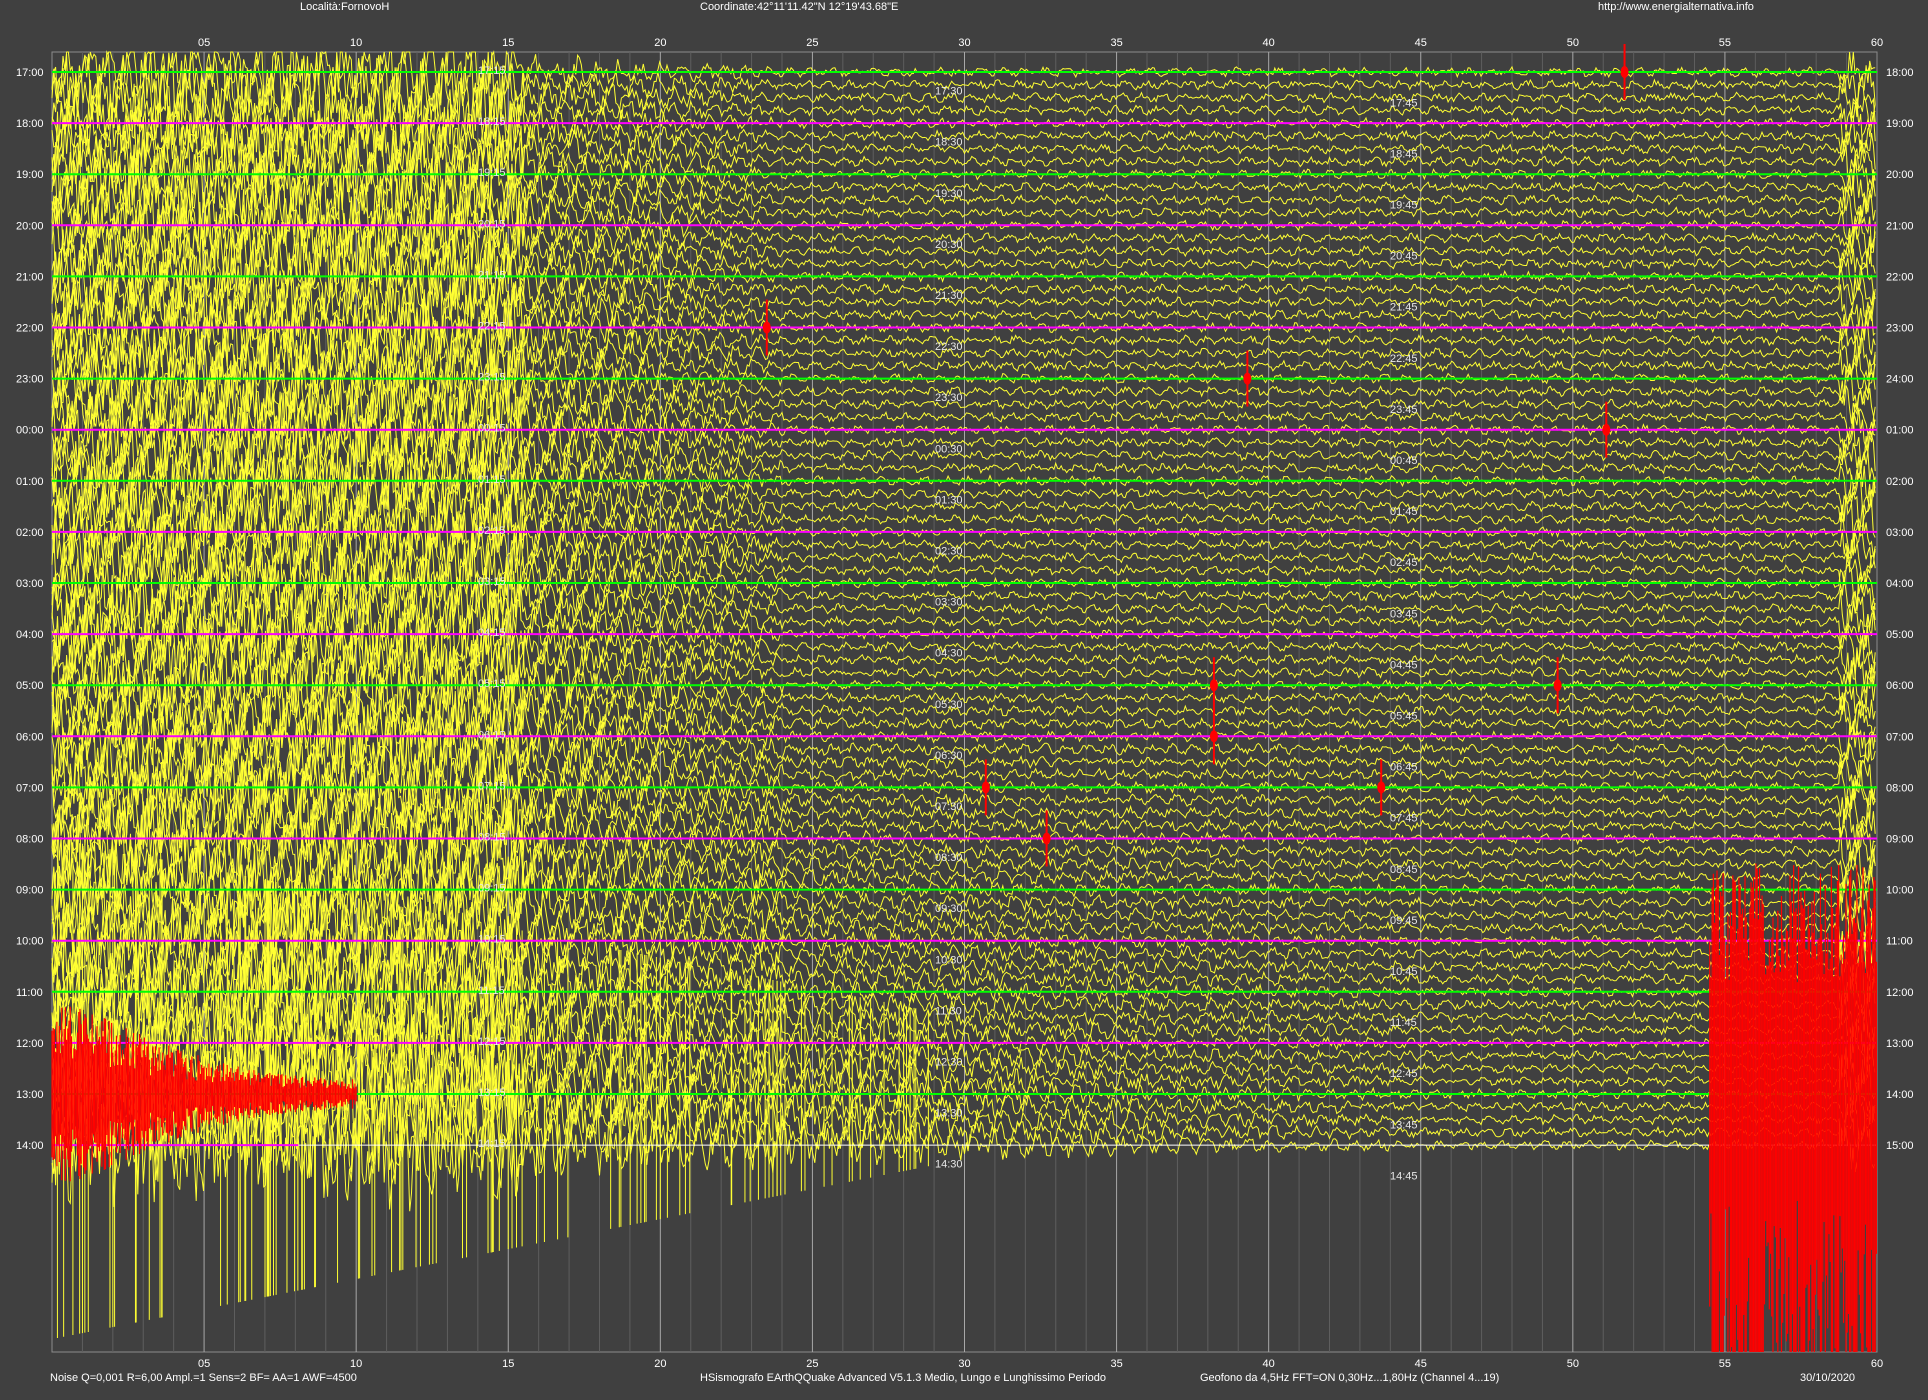  I want to click on x-tick-label-top: 50, so click(1573, 43).